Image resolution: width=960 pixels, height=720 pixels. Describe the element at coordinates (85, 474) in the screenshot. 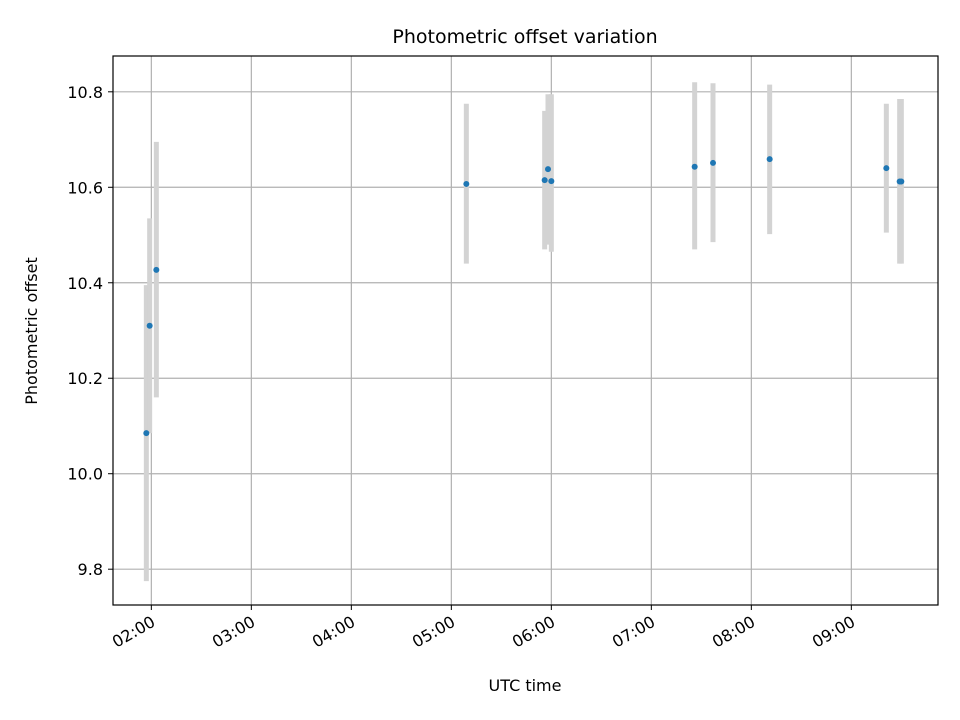

I see `y-tick-label: 10.0` at that location.